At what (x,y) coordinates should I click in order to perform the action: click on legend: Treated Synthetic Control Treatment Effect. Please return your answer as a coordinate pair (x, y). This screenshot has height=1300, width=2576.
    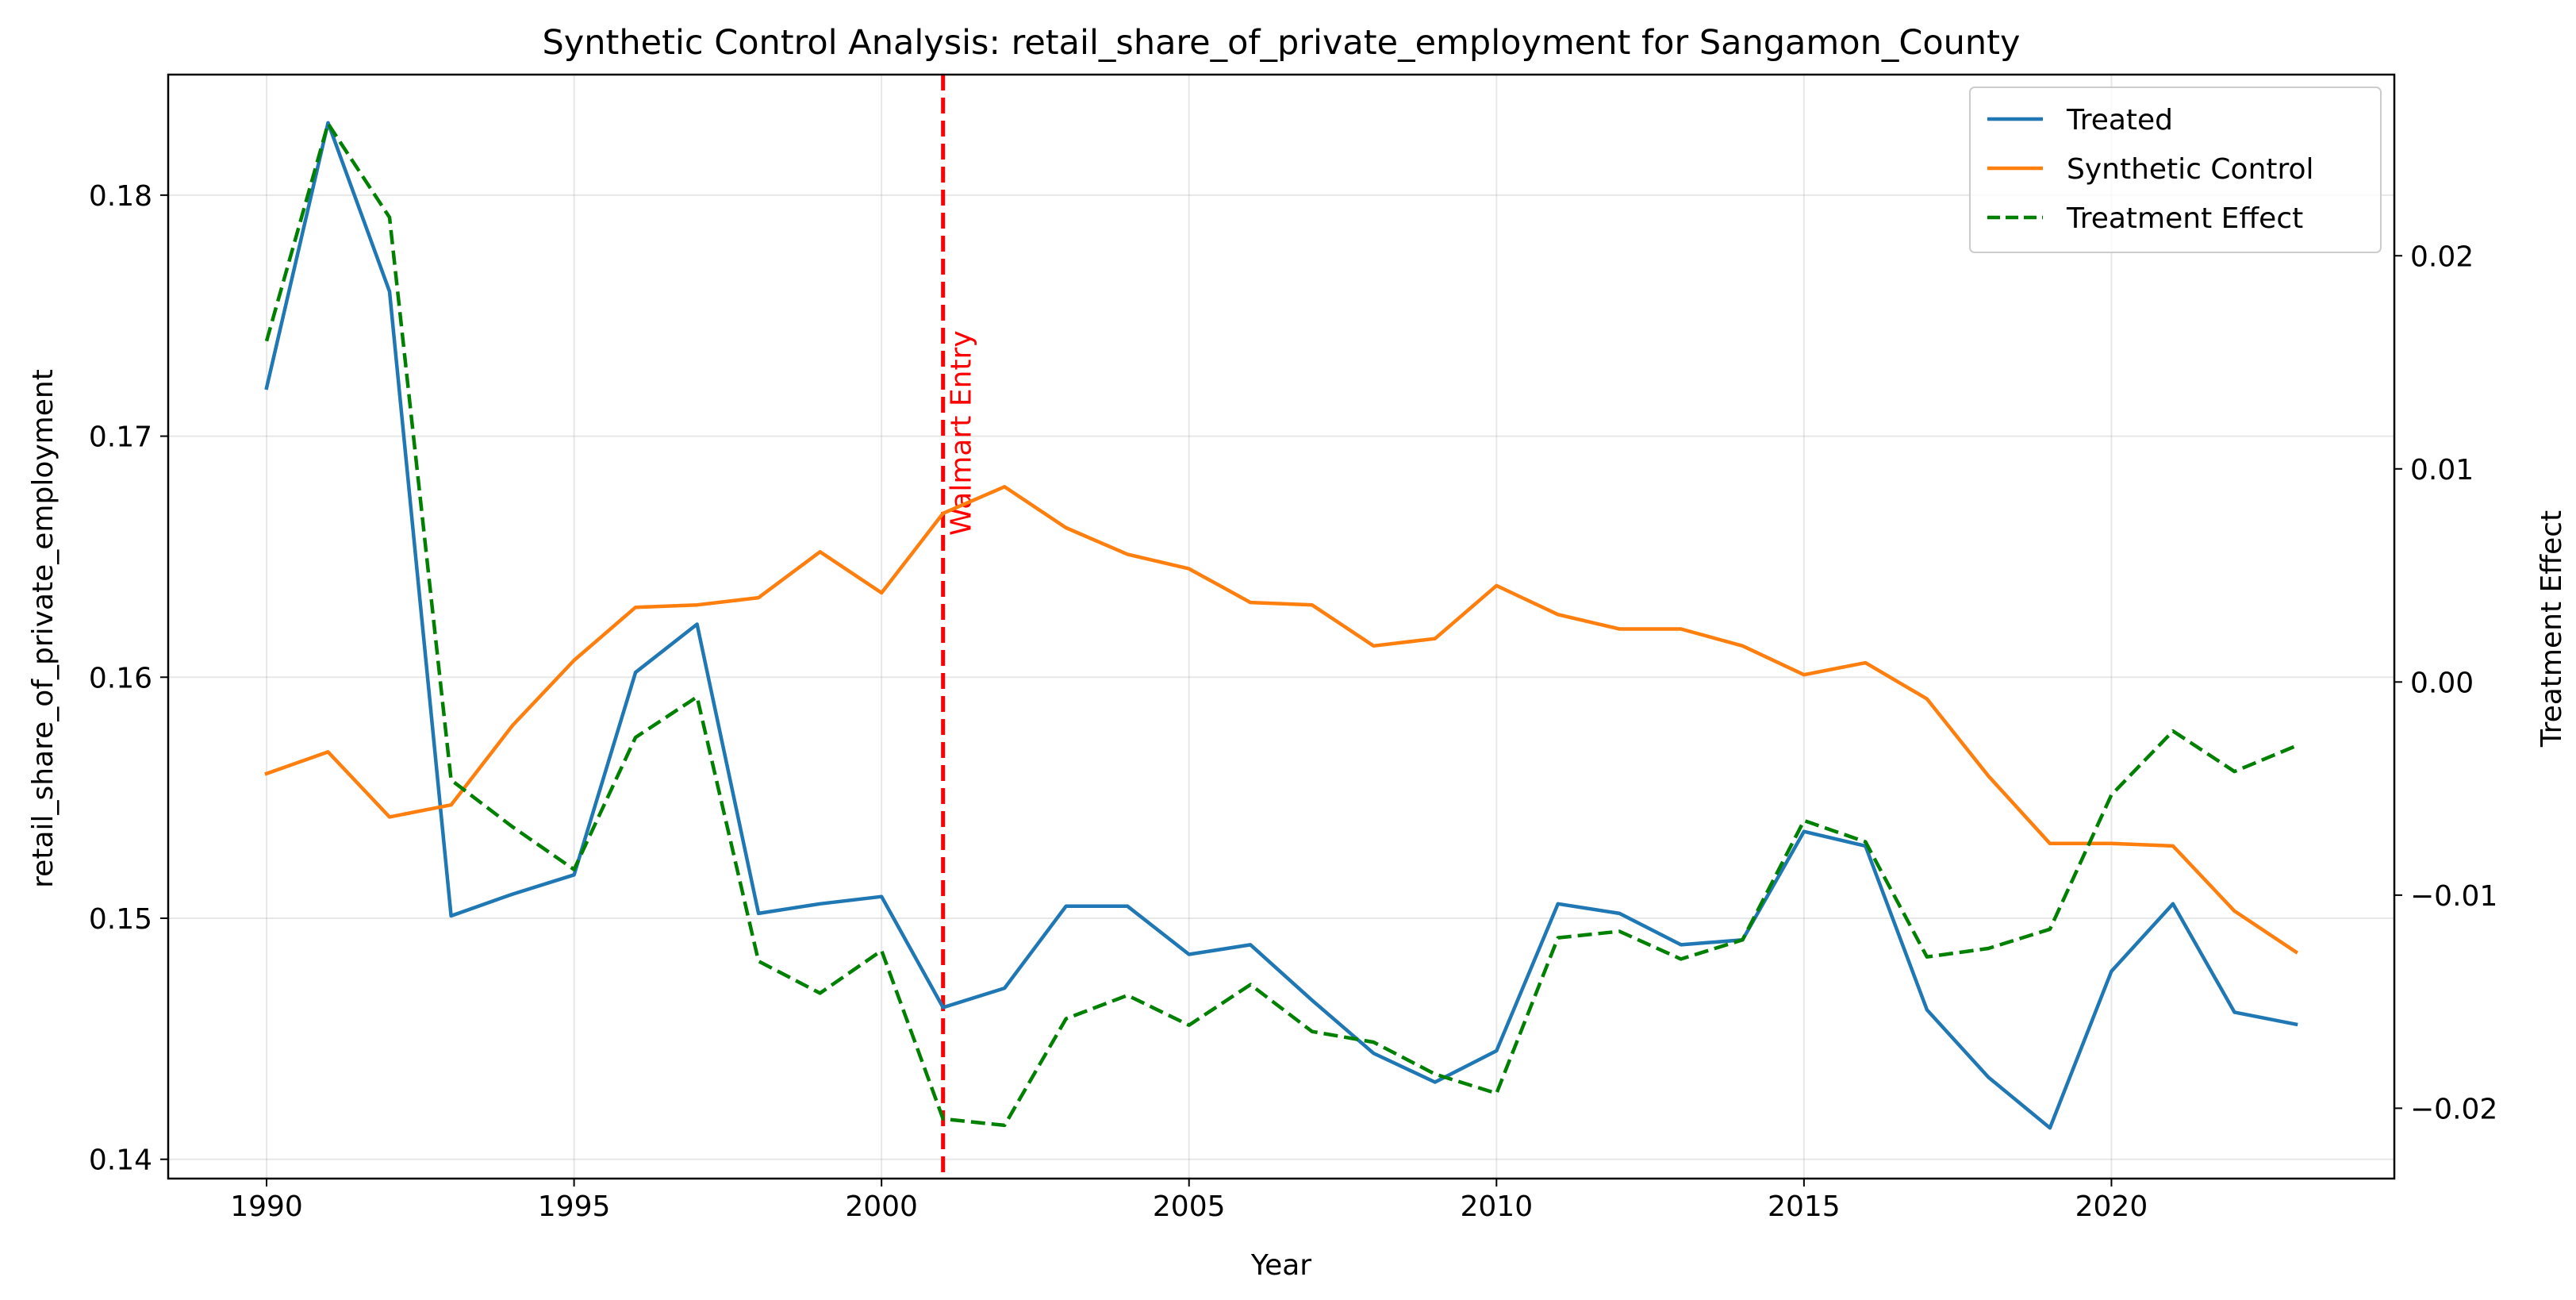
    Looking at the image, I should click on (2175, 170).